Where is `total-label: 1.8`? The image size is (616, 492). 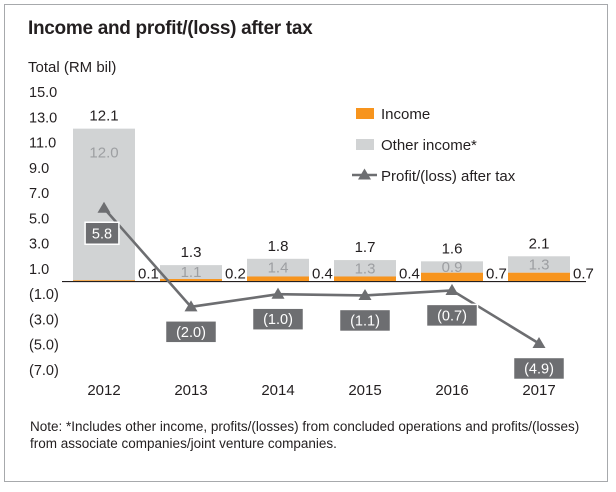 total-label: 1.8 is located at coordinates (278, 246).